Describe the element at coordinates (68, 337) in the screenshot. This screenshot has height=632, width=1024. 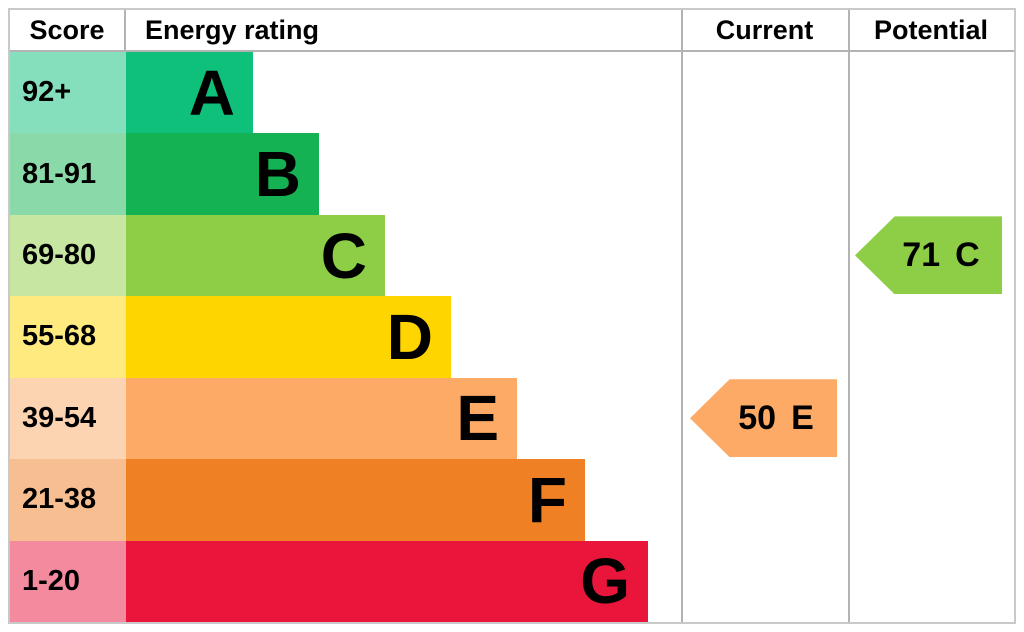
I see `score-range-d: 55-68` at that location.